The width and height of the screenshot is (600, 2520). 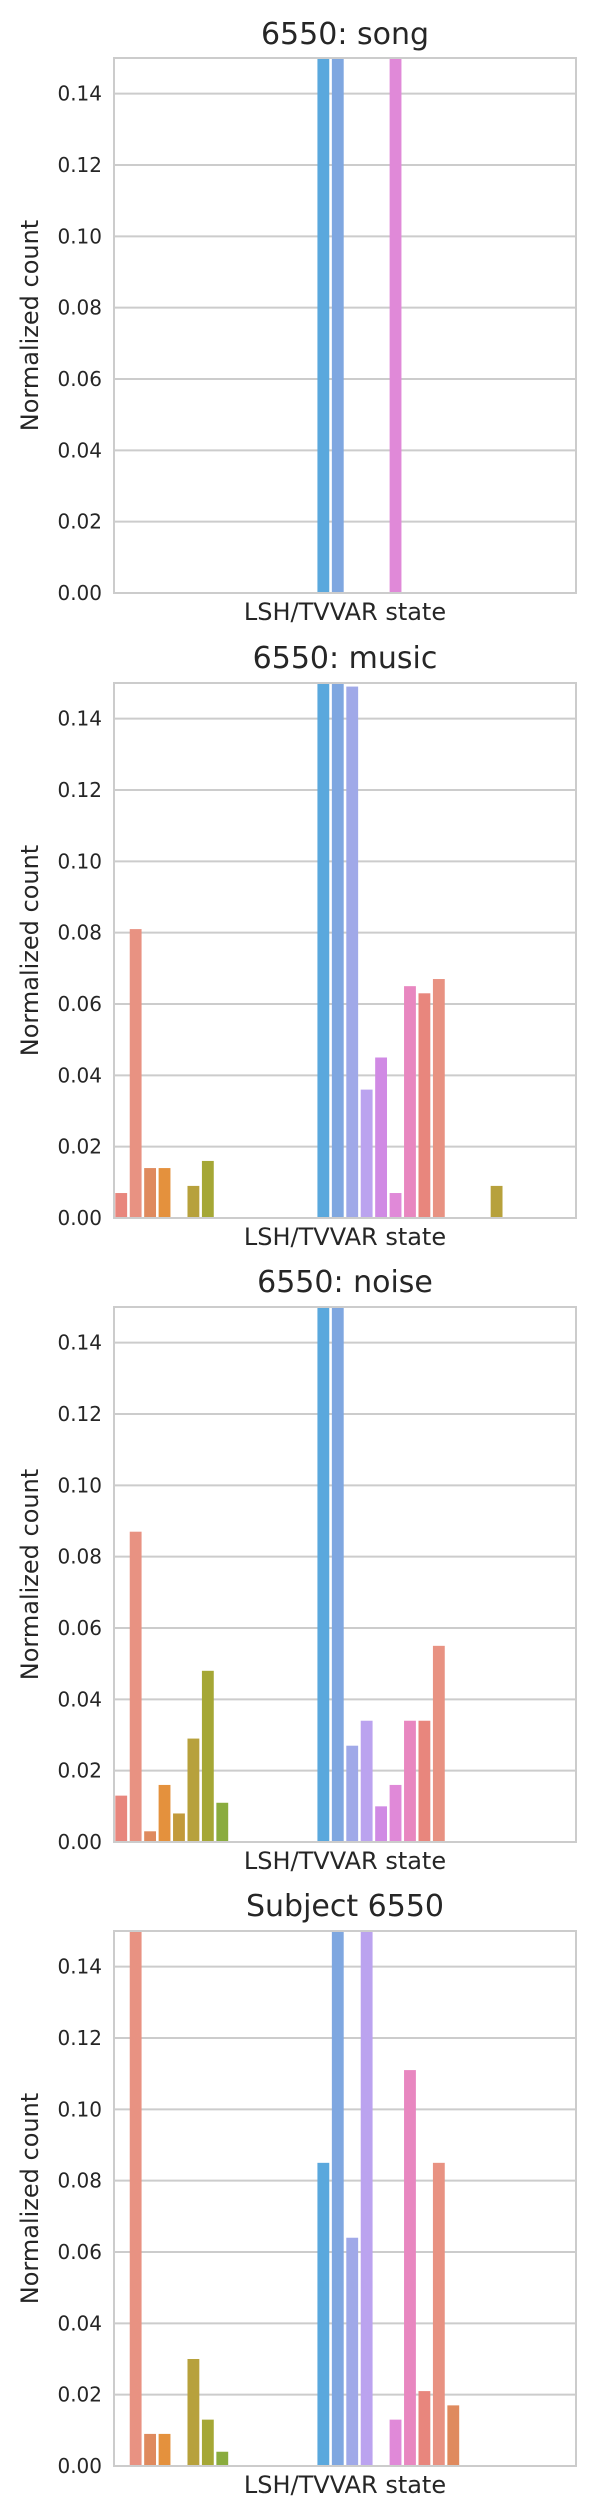 What do you see at coordinates (345, 34) in the screenshot?
I see `panel-title: 6550: song` at bounding box center [345, 34].